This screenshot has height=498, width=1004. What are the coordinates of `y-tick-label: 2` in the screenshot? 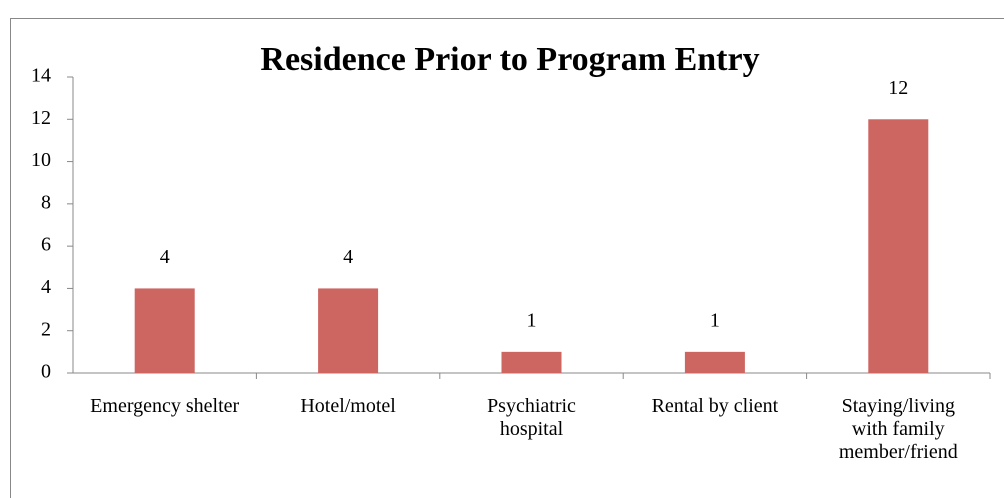 It's located at (46, 329).